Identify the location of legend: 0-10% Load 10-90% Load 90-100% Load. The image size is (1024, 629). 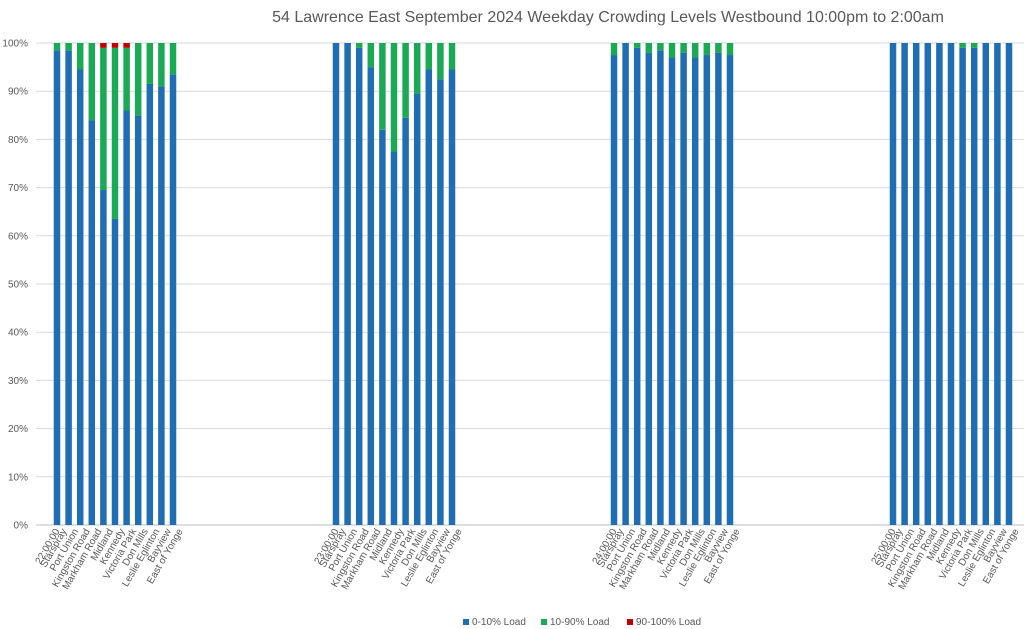
(582, 622).